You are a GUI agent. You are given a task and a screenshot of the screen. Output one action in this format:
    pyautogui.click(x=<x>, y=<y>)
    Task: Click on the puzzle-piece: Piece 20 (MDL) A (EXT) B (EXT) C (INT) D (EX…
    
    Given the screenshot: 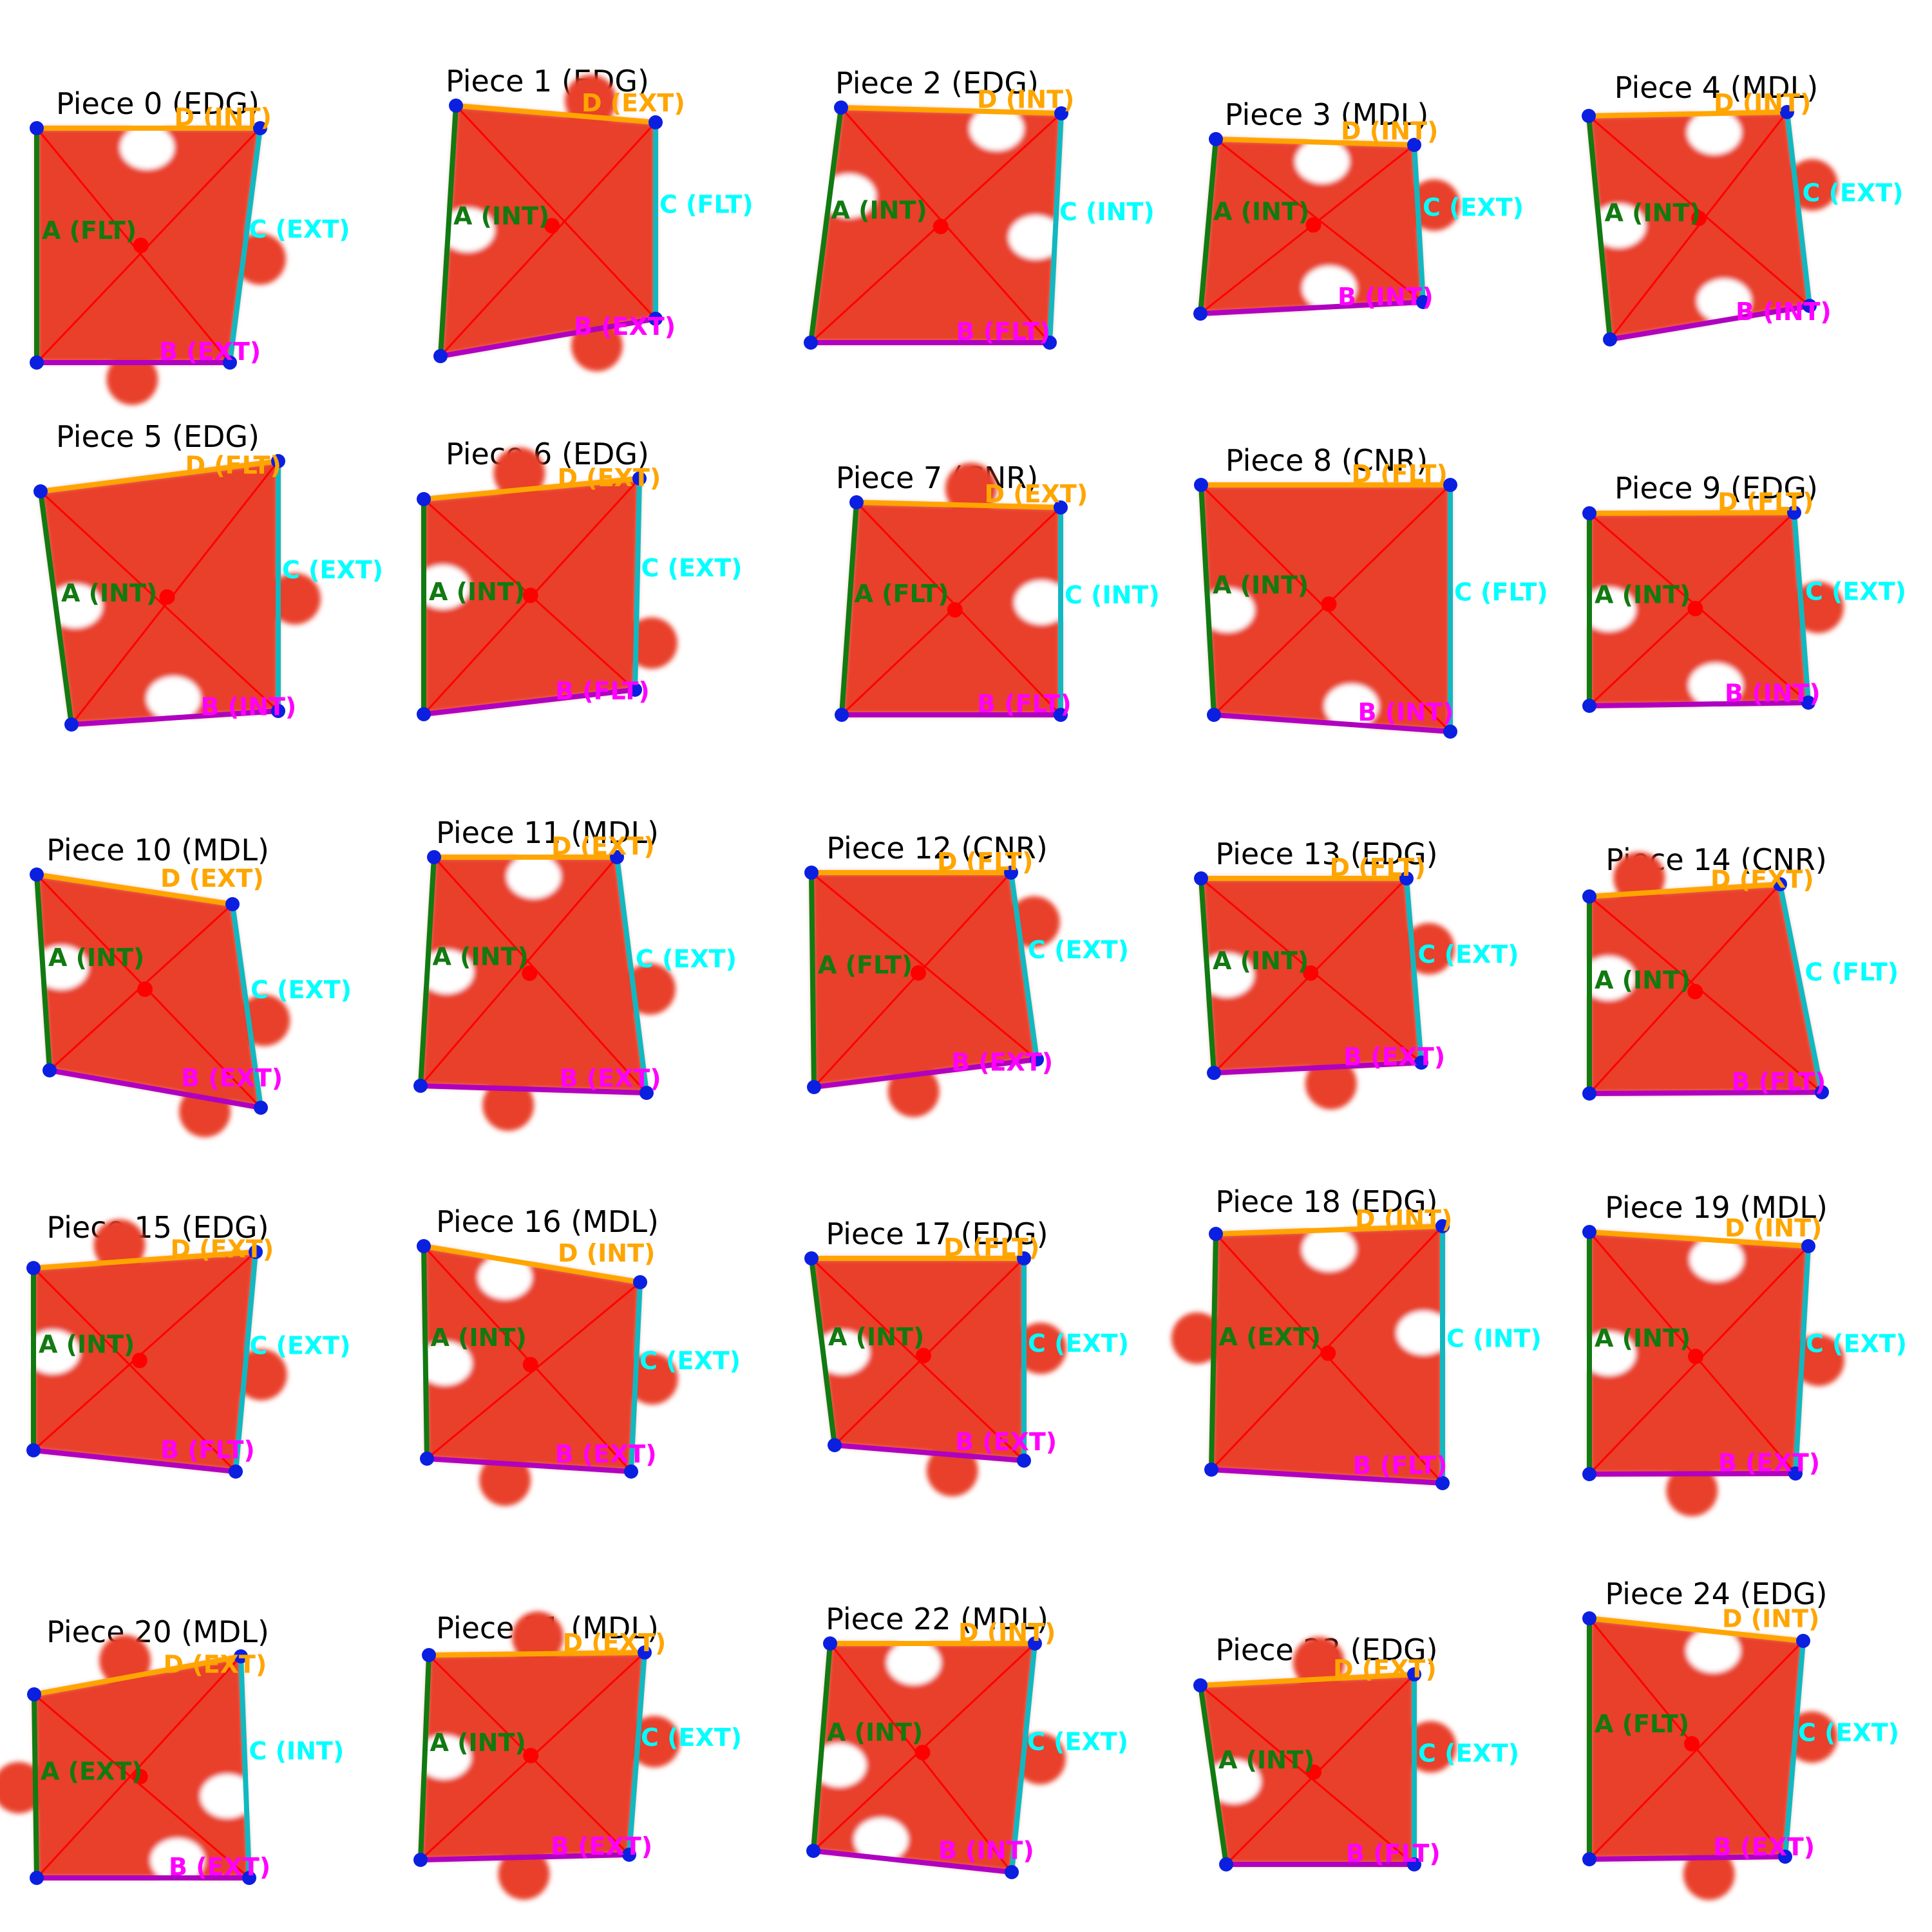 What is the action you would take?
    pyautogui.click(x=172, y=1750)
    